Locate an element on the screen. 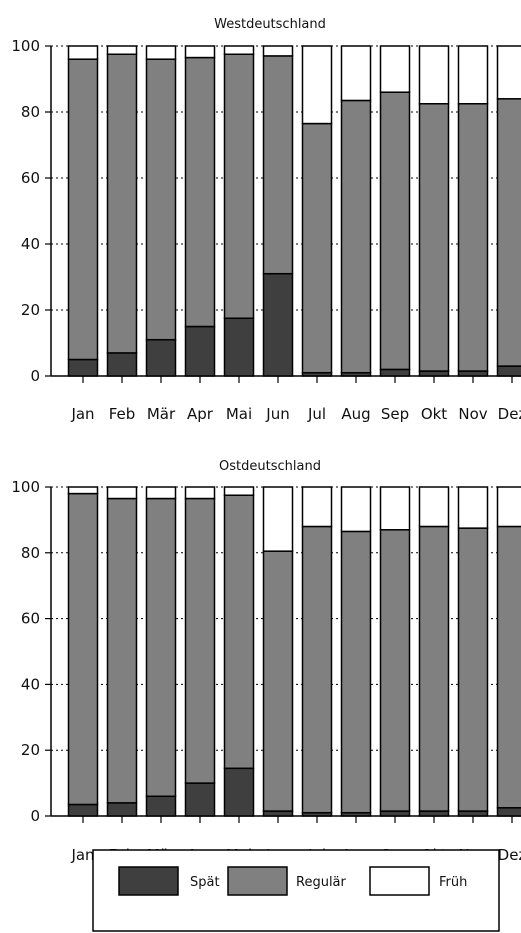 The height and width of the screenshot is (933, 521). chart-title: Ostdeutschland is located at coordinates (270, 466).